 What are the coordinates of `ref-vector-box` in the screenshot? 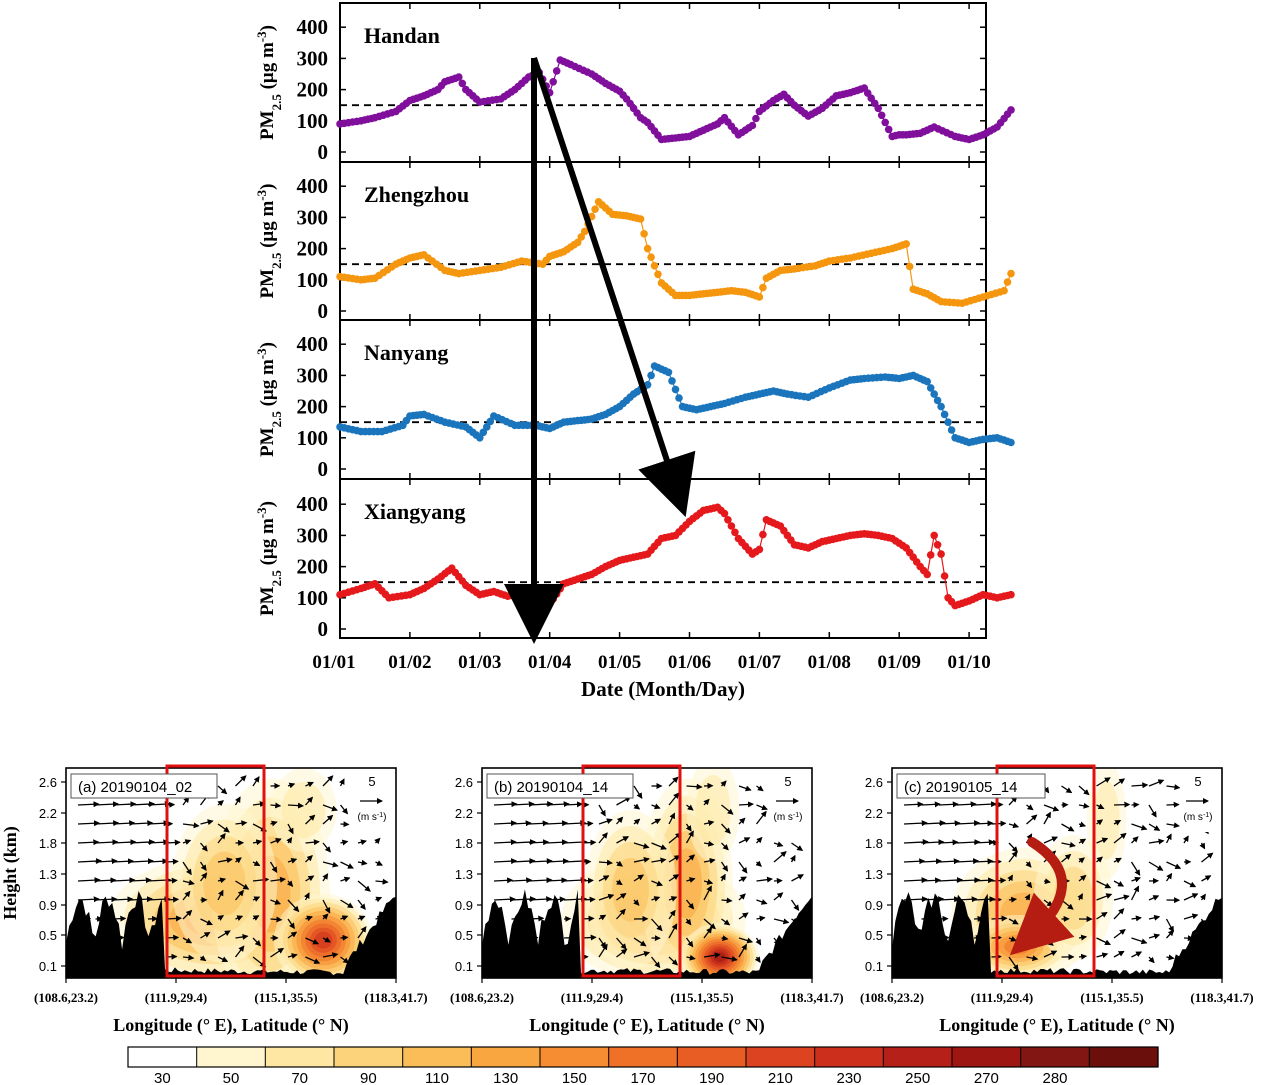 It's located at (1199, 802).